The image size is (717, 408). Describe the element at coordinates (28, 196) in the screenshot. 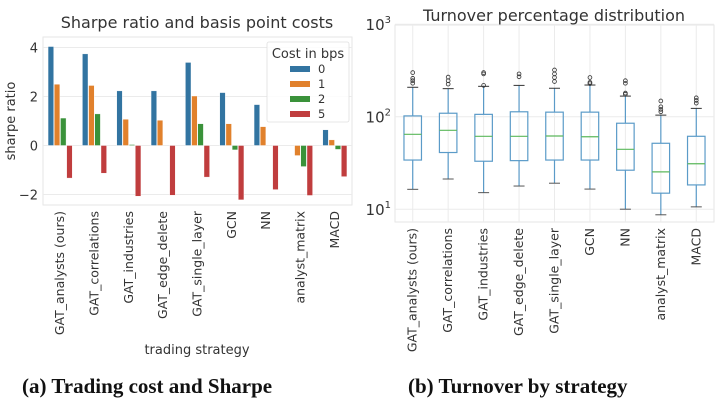

I see `left-y-tick-label: −2` at that location.